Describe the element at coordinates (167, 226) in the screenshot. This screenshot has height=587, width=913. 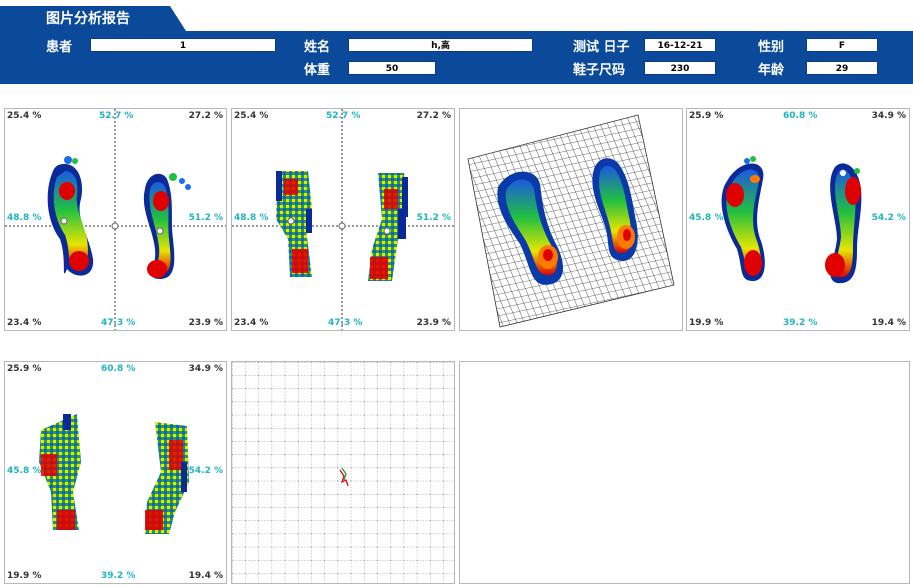
I see `right-foot-heatmap` at that location.